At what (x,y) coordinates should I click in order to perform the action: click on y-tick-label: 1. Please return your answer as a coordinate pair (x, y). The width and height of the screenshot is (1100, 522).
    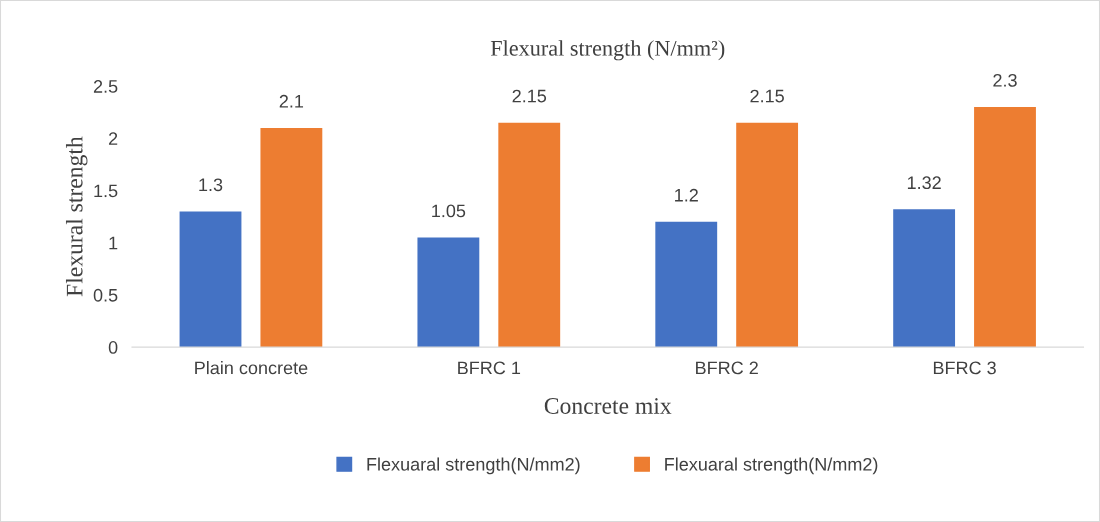
    Looking at the image, I should click on (113, 243).